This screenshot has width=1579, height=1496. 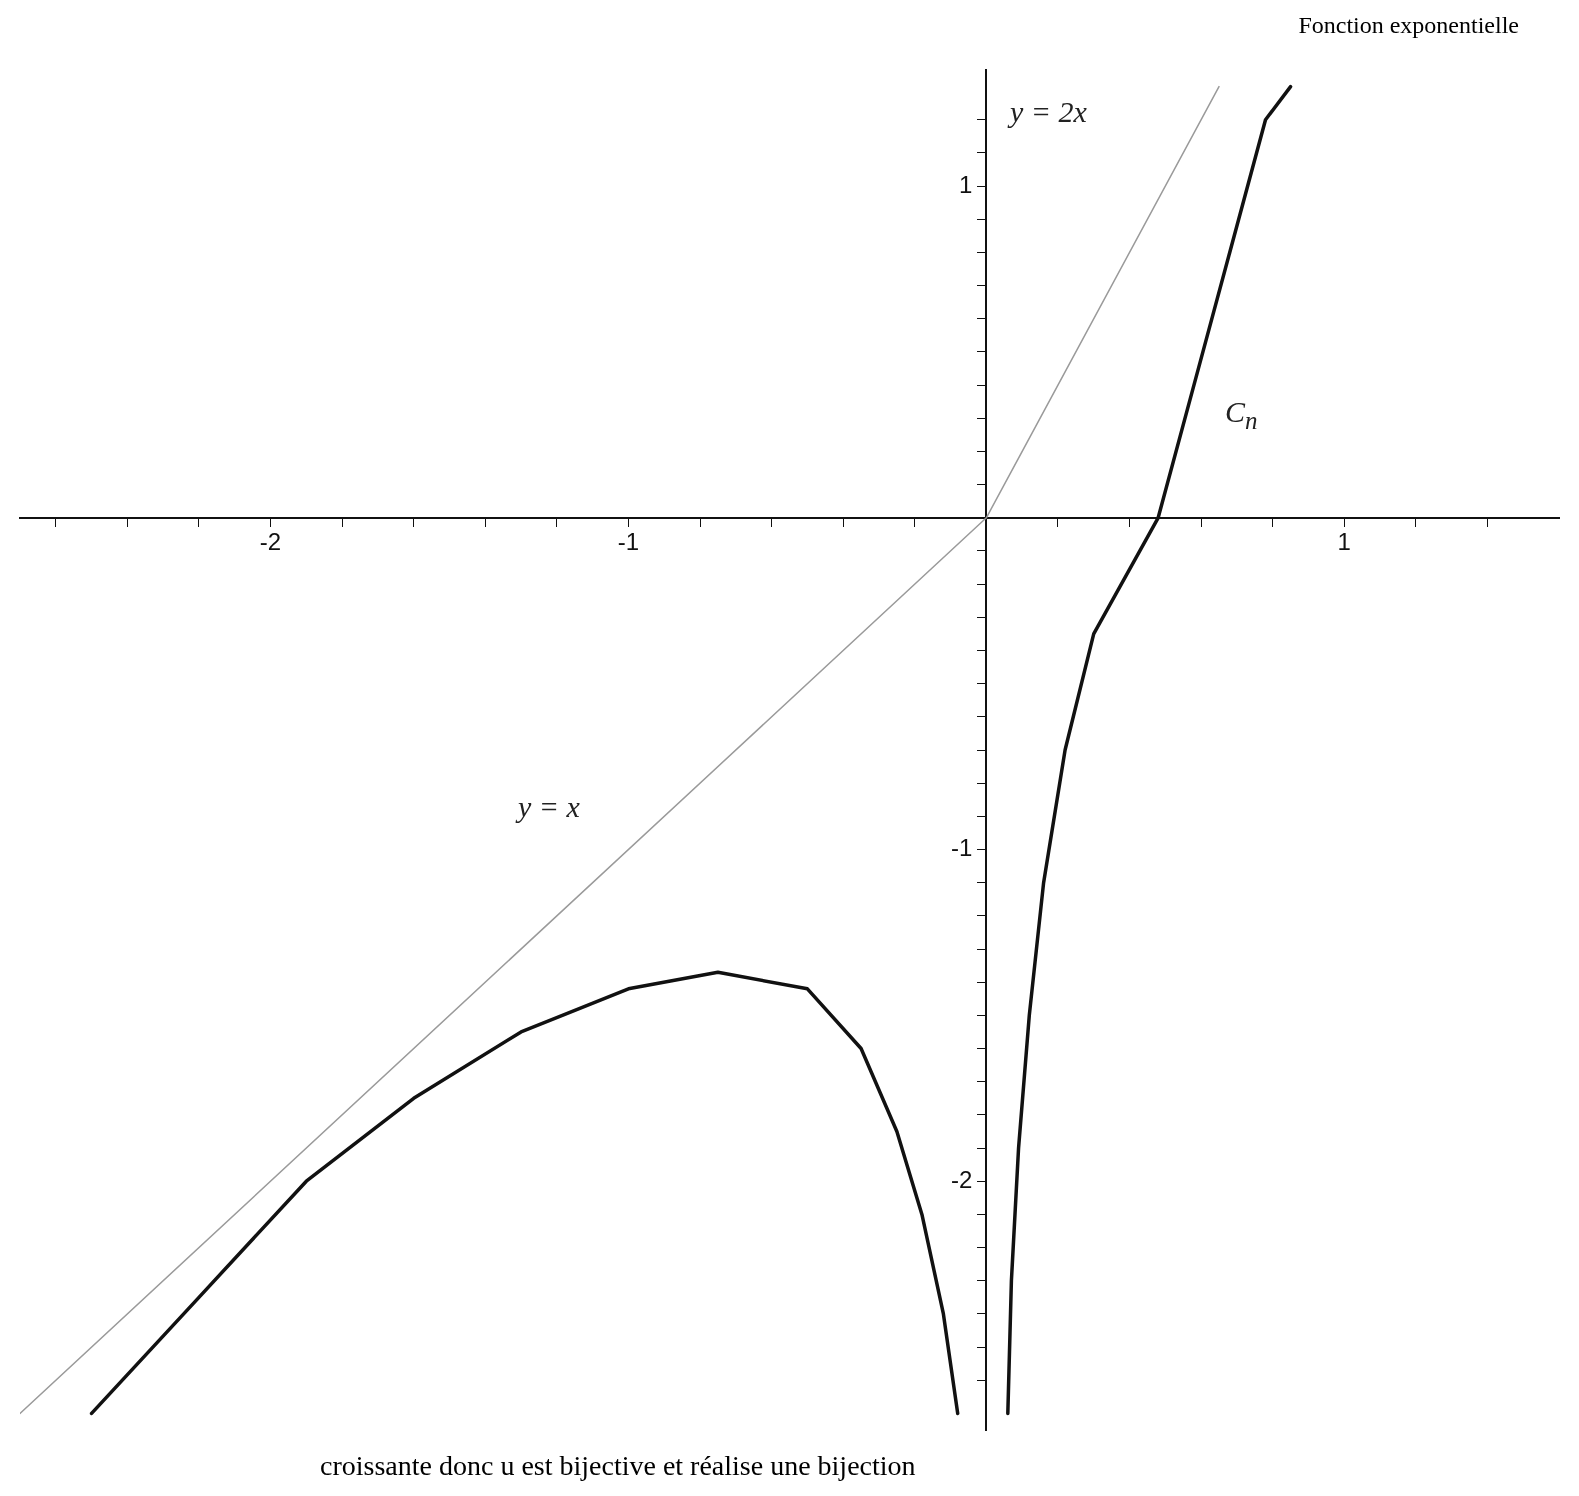 What do you see at coordinates (270, 541) in the screenshot?
I see `x-tick-label: -2` at bounding box center [270, 541].